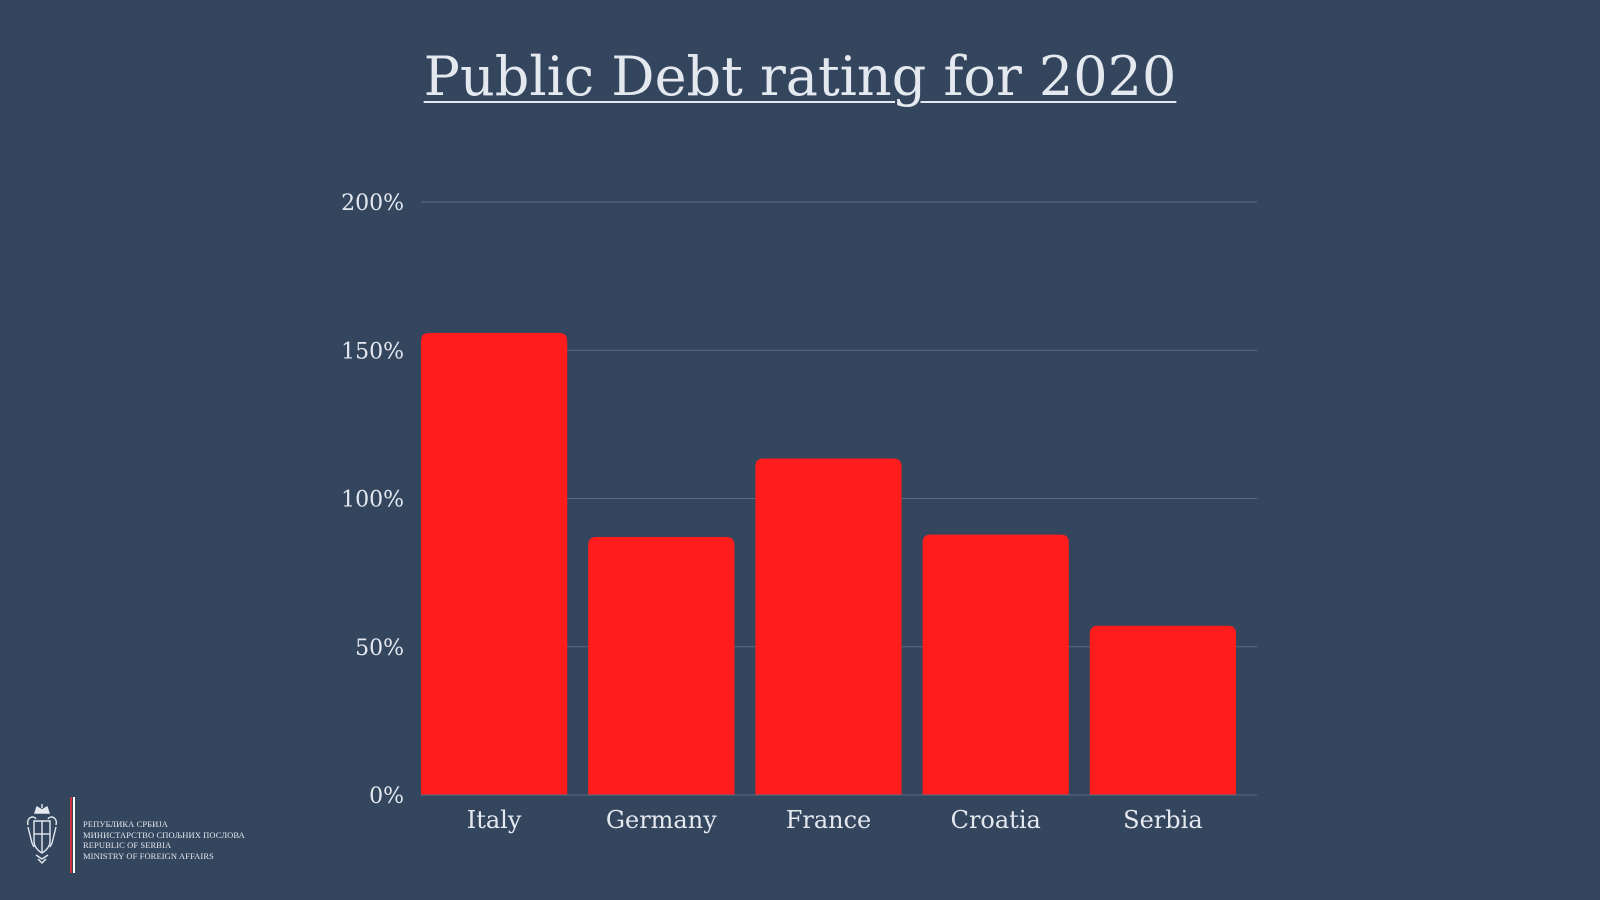  What do you see at coordinates (379, 648) in the screenshot?
I see `y-tick-label: 50%` at bounding box center [379, 648].